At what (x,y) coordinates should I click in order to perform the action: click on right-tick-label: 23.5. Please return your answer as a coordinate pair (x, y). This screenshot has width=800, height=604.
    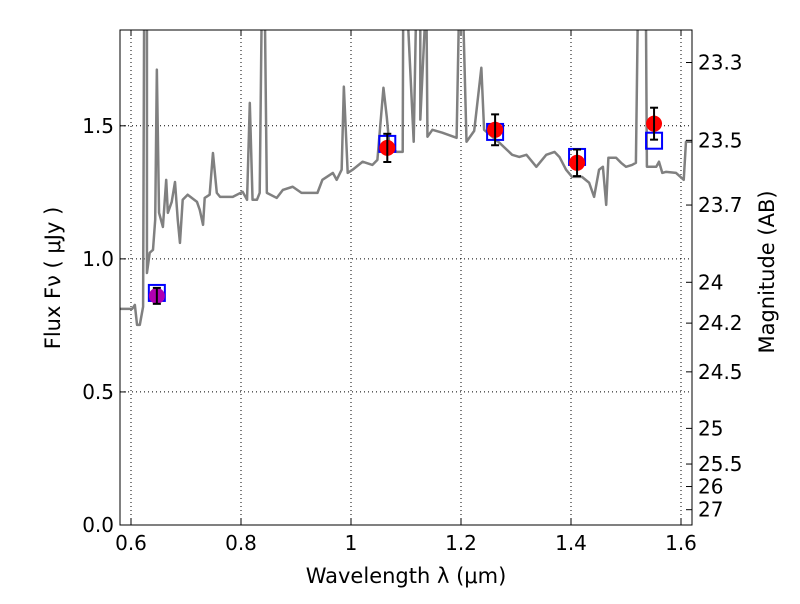
    Looking at the image, I should click on (720, 140).